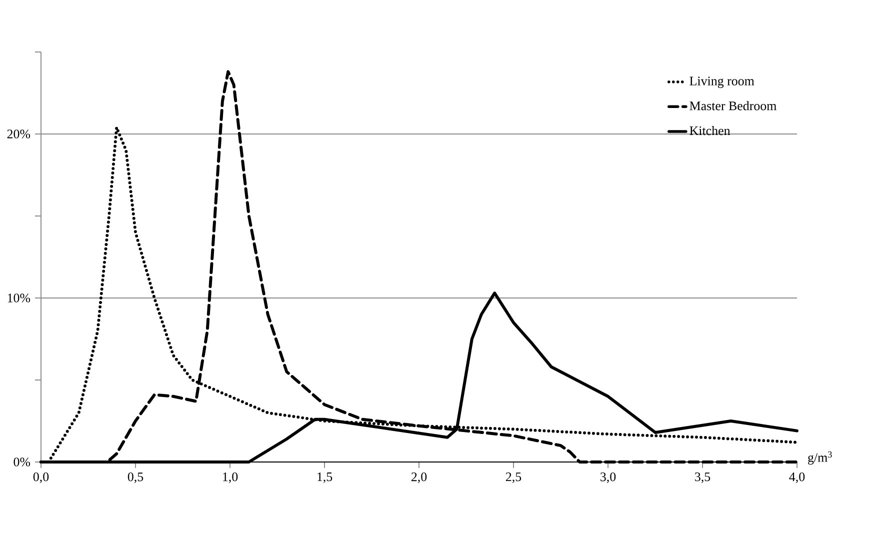 The width and height of the screenshot is (877, 535). I want to click on x-axis-title: g/m$^{3}$, so click(820, 458).